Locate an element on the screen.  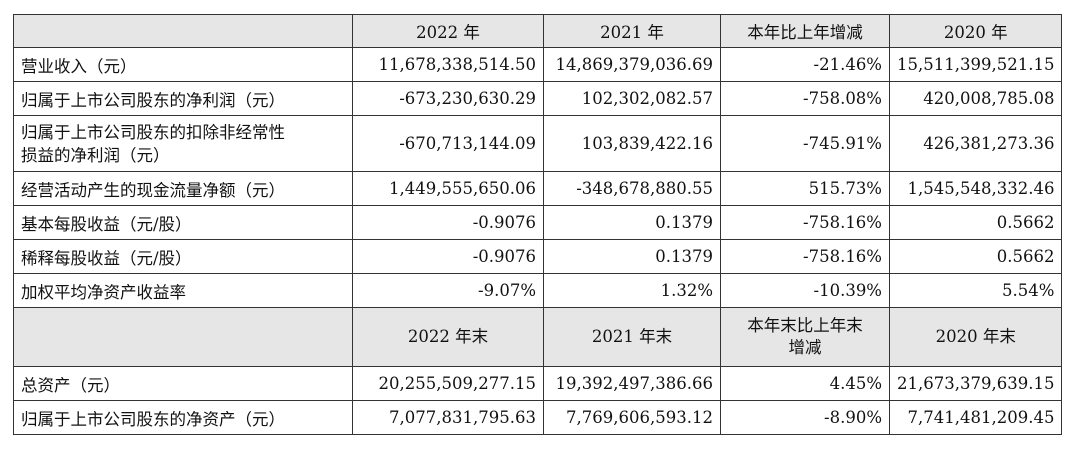
row-label: 营业收入（元） is located at coordinates (183, 64).